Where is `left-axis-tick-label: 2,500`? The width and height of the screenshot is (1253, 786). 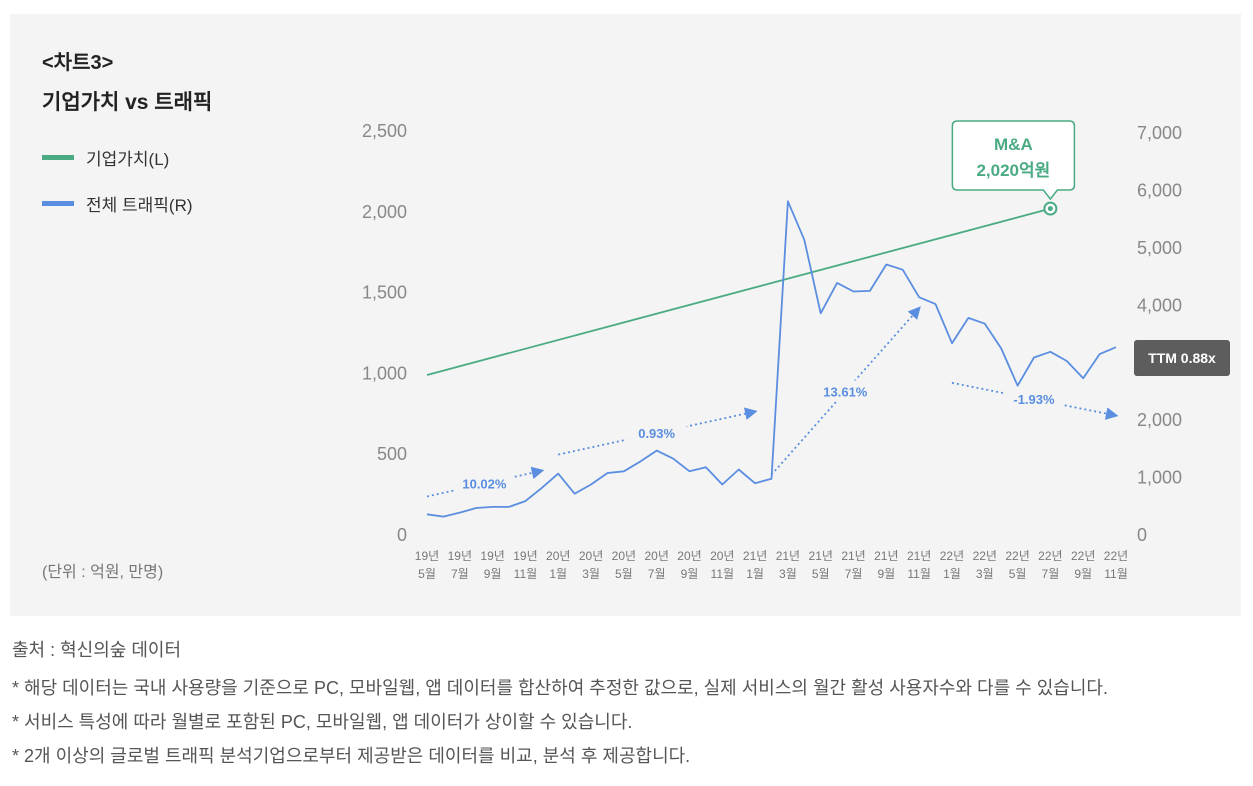
left-axis-tick-label: 2,500 is located at coordinates (384, 131).